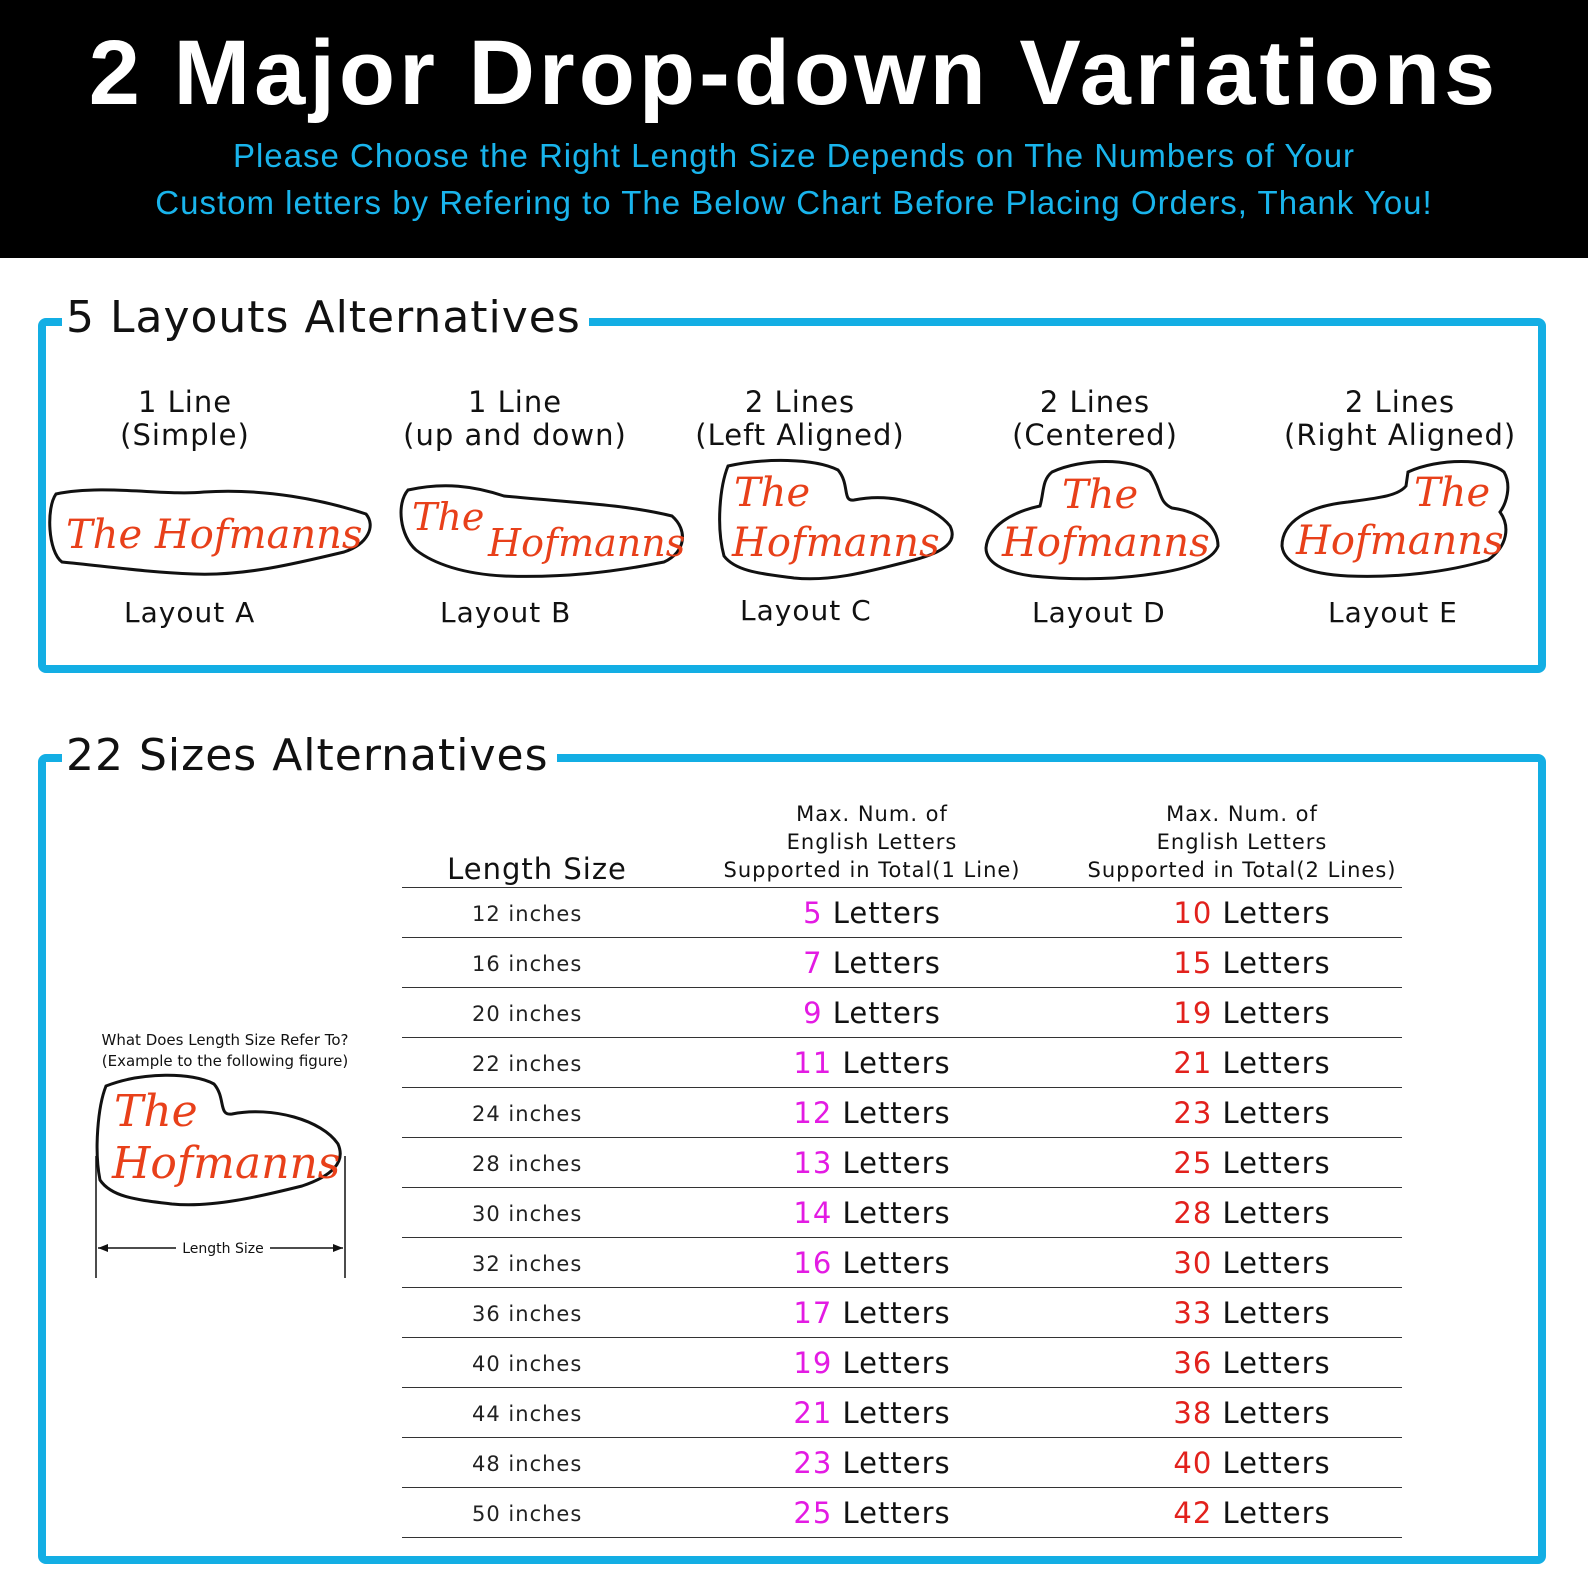 This screenshot has height=1588, width=1588. Describe the element at coordinates (813, 1413) in the screenshot. I see `one-line-count: 21` at that location.